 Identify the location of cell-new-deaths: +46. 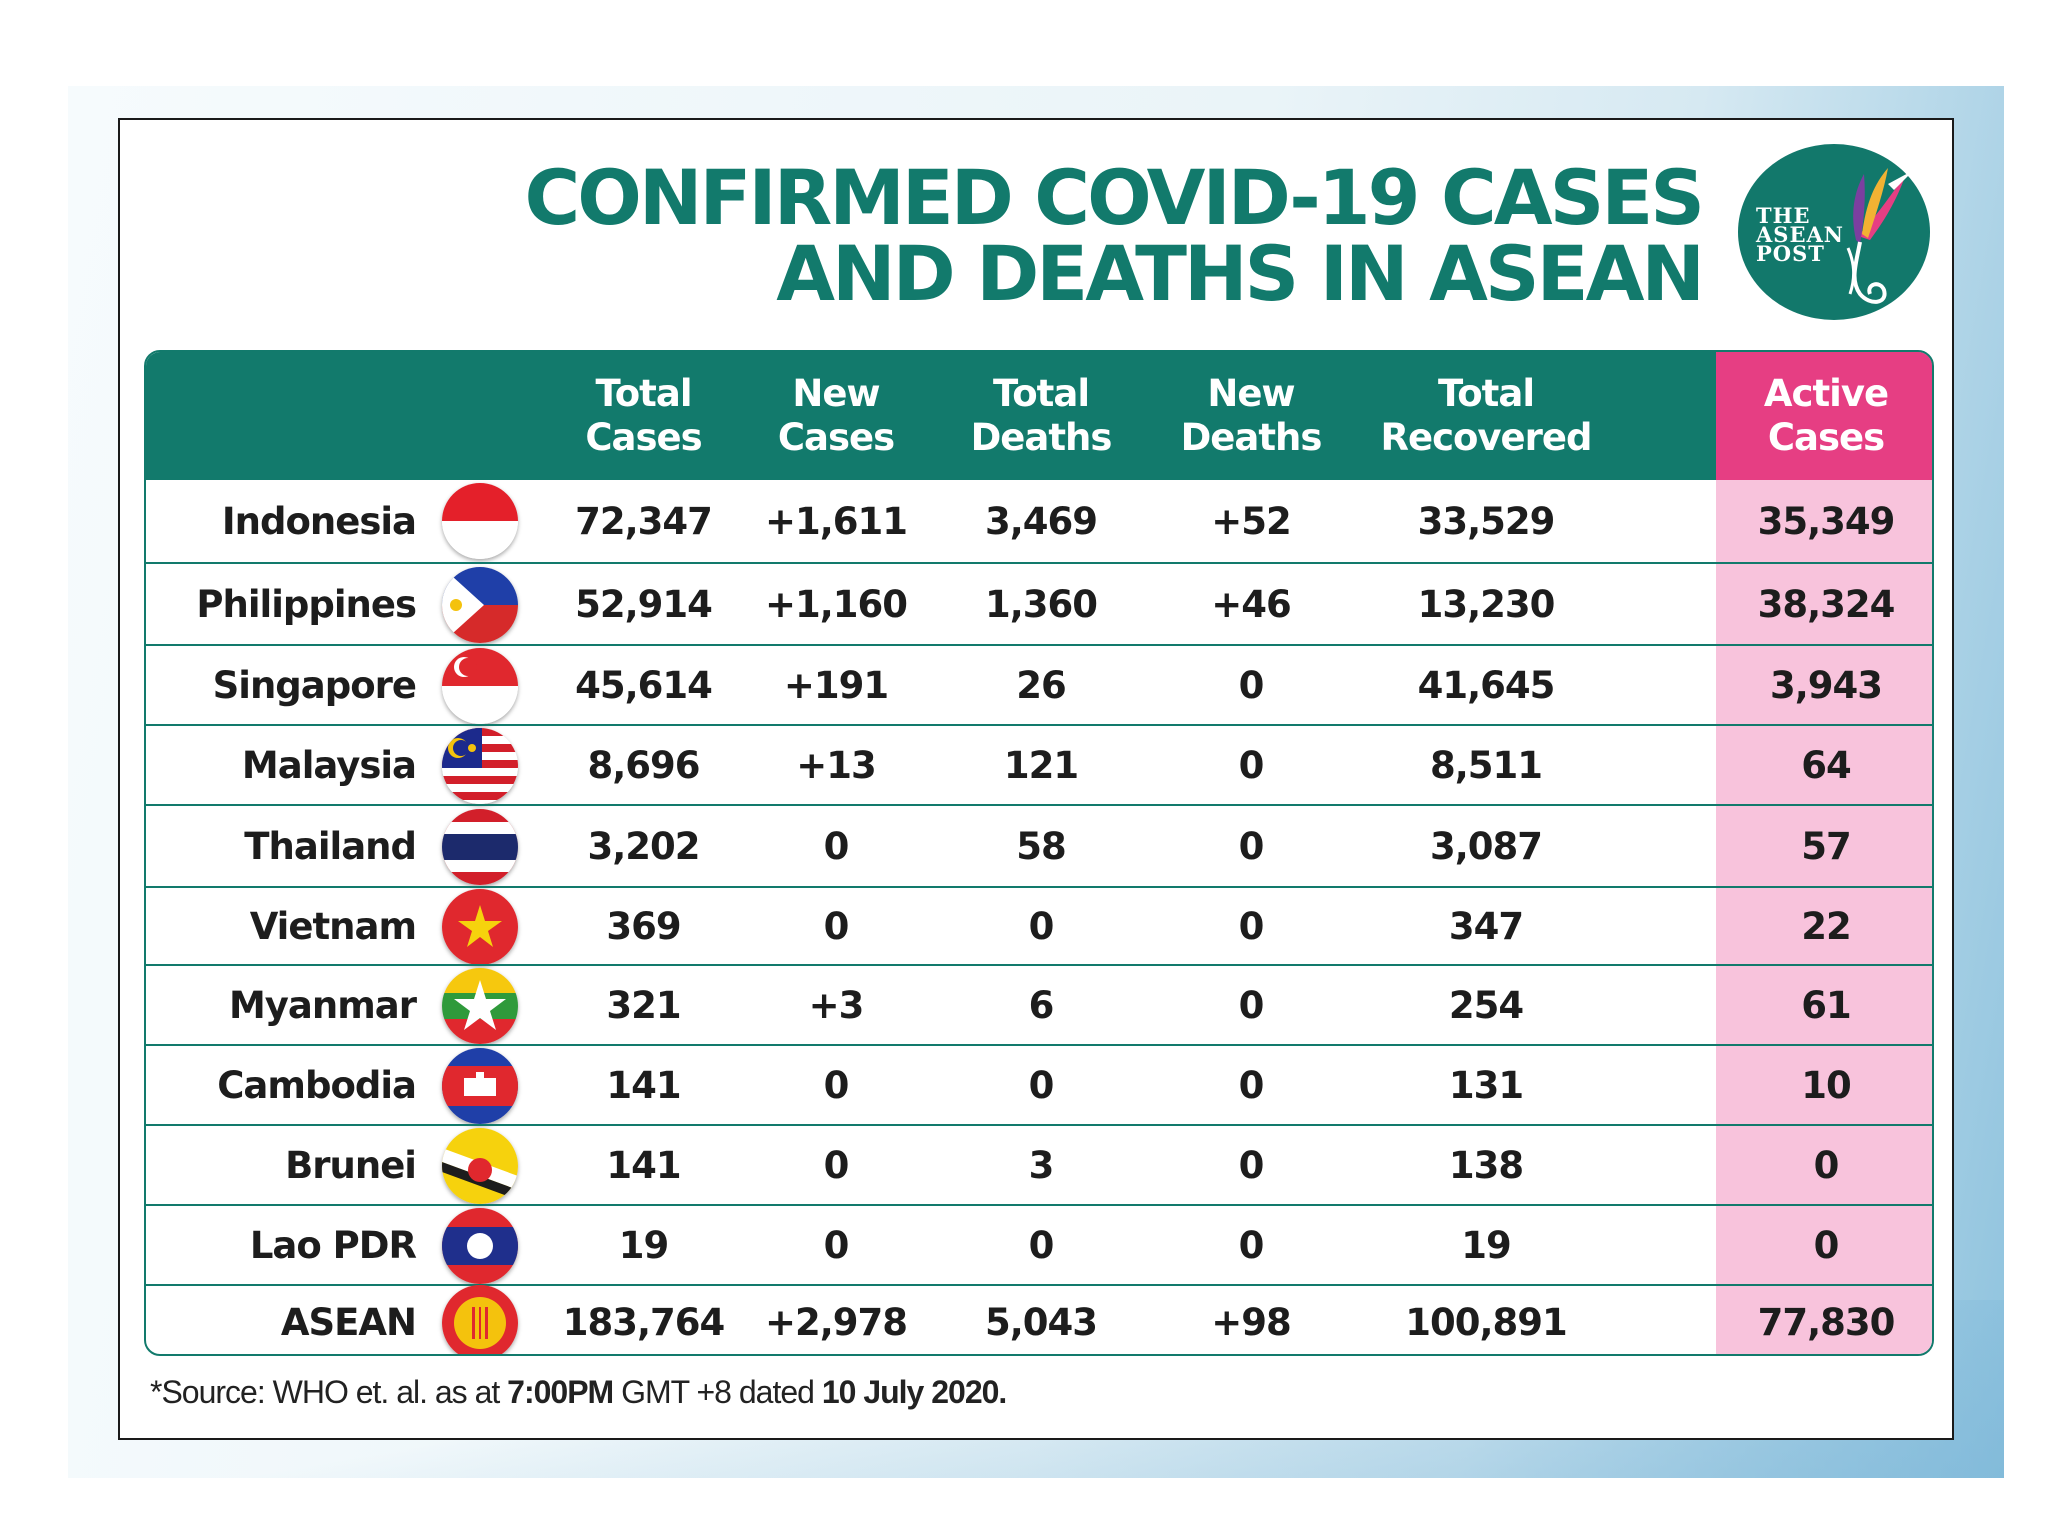
(1251, 604).